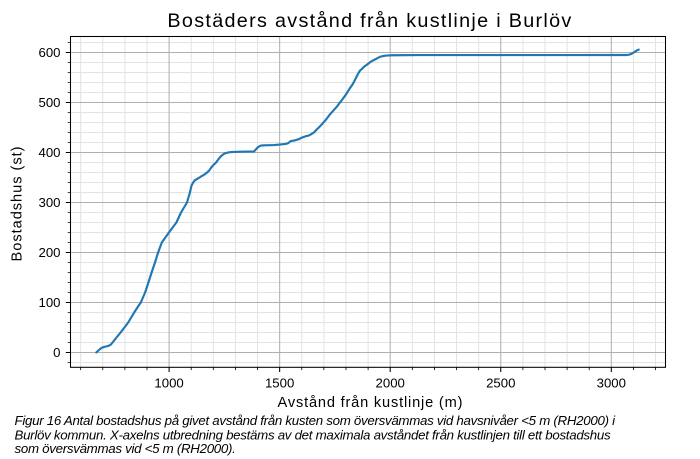 This screenshot has height=459, width=700. Describe the element at coordinates (49, 252) in the screenshot. I see `svg-text: 200` at that location.